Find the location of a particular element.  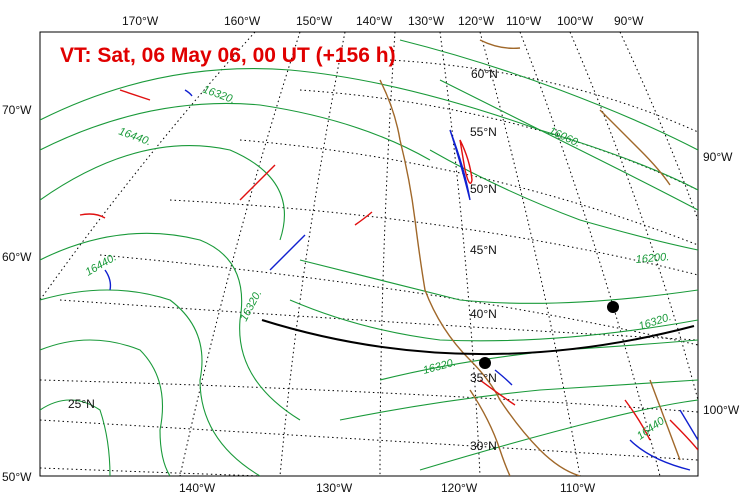

lat-label-60n: 60°N is located at coordinates (484, 74).